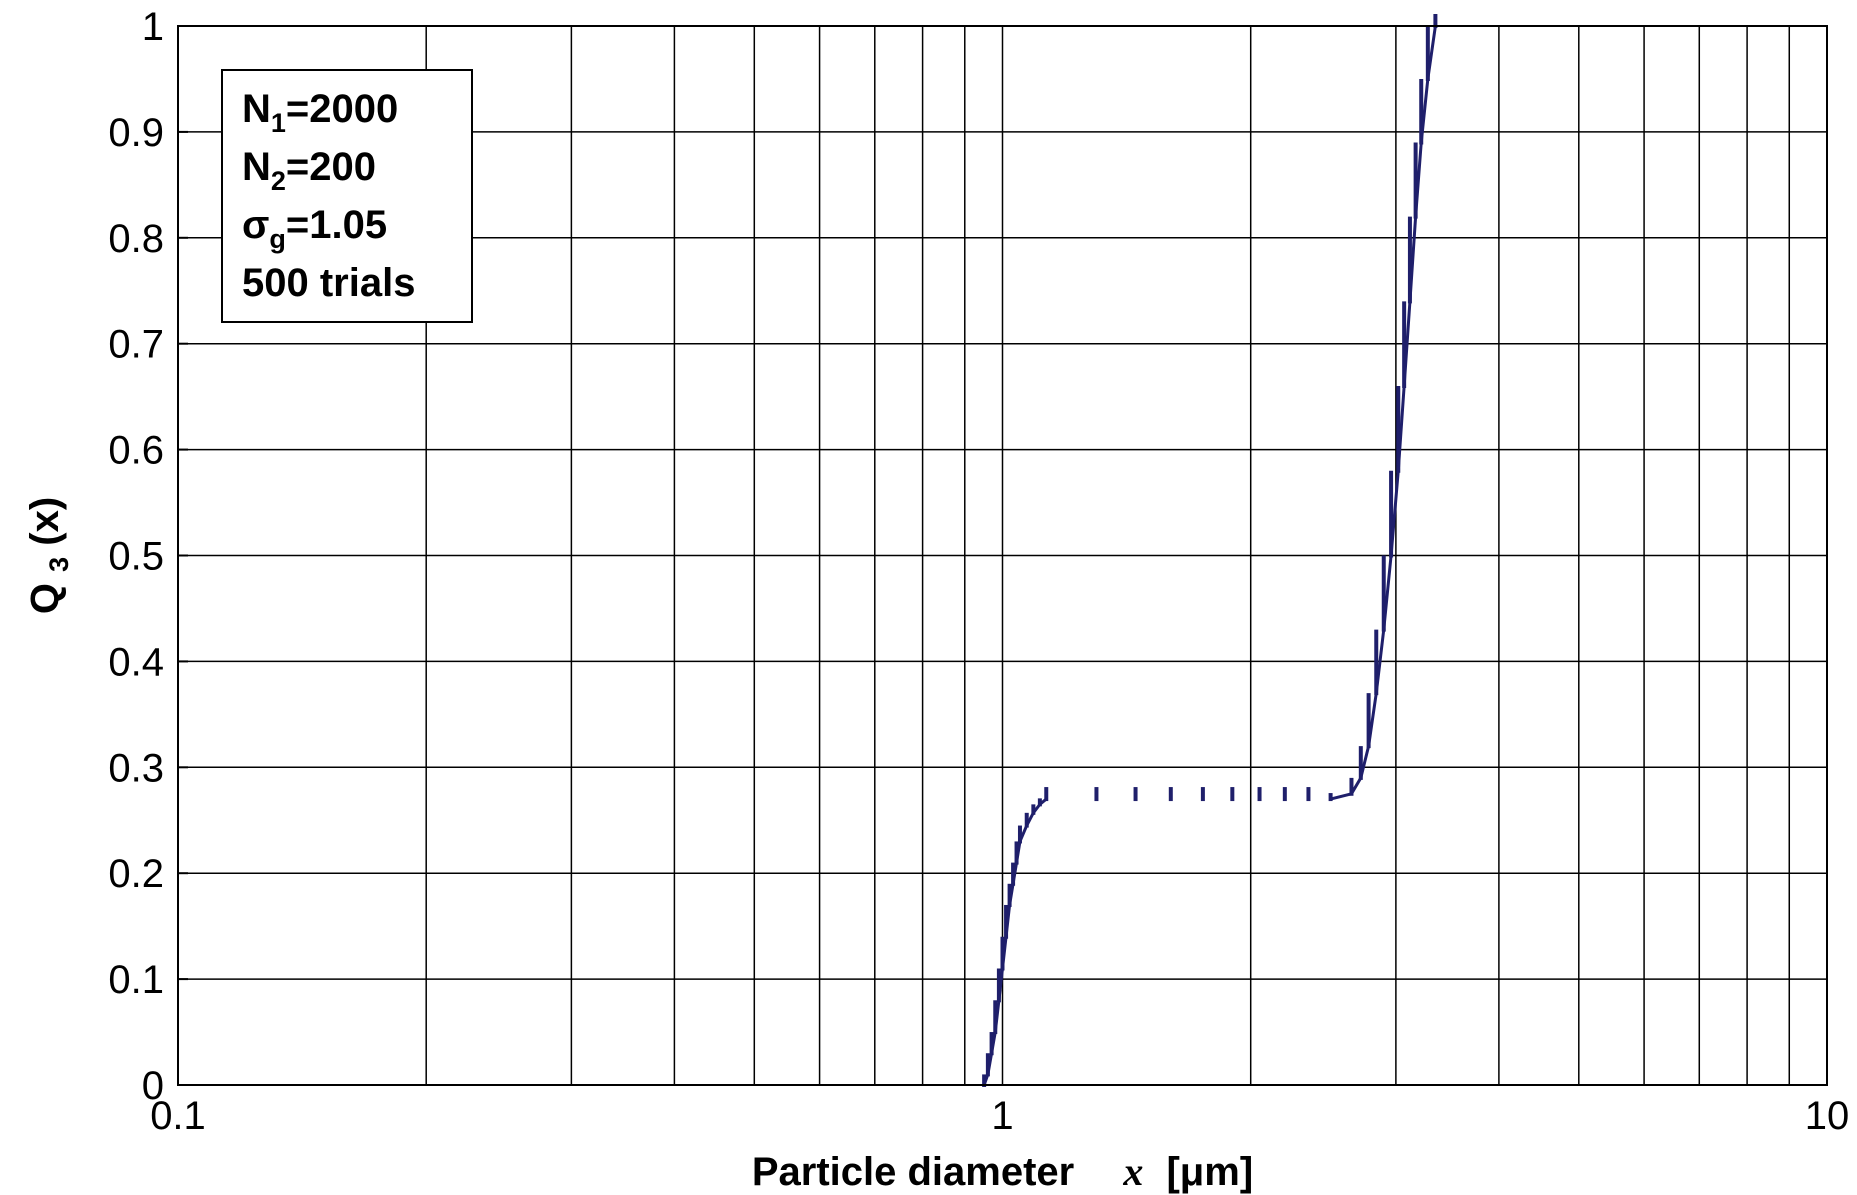  I want to click on y-axis-title: Q 3 (x), so click(50, 555).